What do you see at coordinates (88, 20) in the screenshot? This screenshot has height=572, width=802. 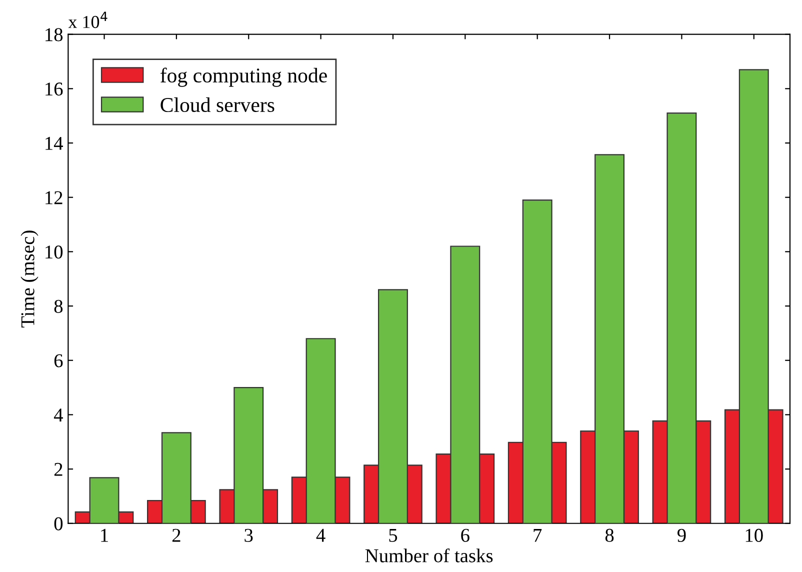 I see `text: x 10$^{4}$` at bounding box center [88, 20].